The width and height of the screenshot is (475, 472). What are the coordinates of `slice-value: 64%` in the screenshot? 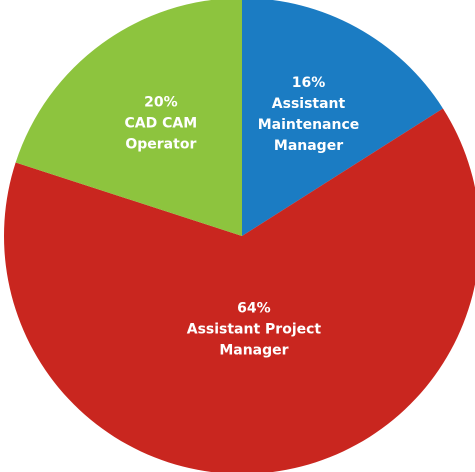 It's located at (254, 308).